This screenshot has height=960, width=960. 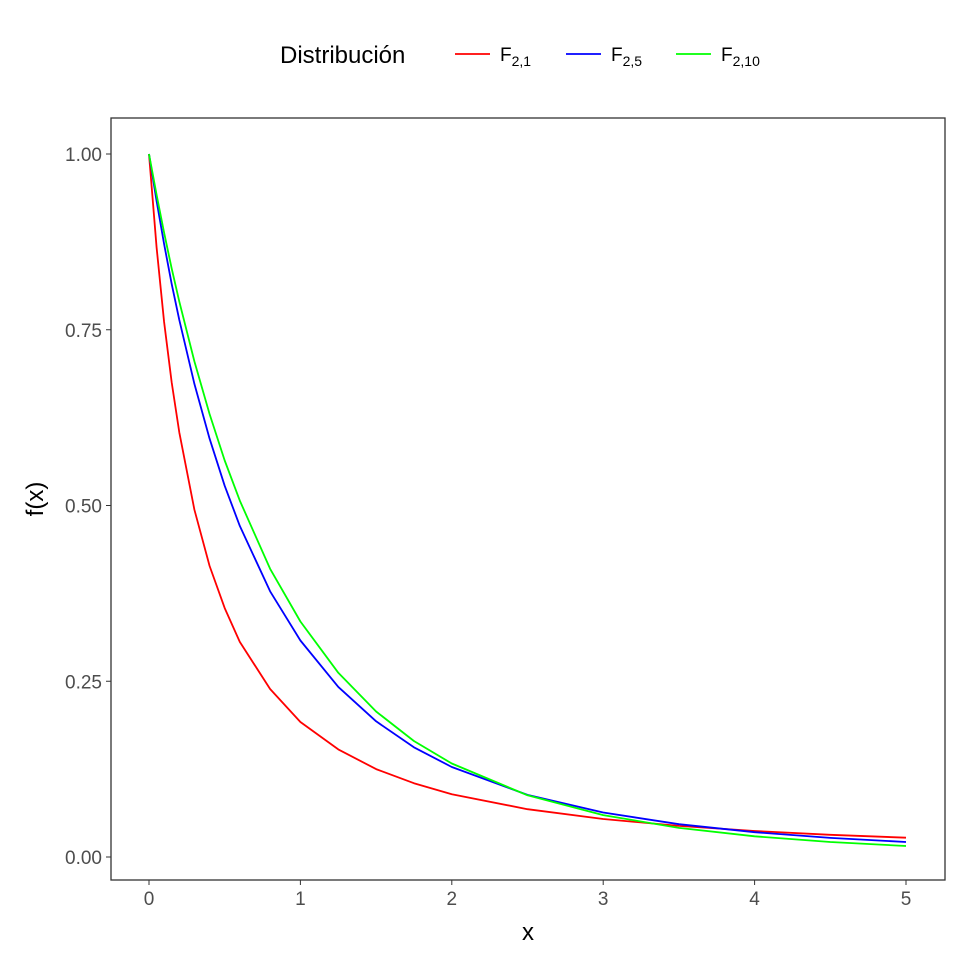 What do you see at coordinates (83, 331) in the screenshot?
I see `y-tick-label: 0.75` at bounding box center [83, 331].